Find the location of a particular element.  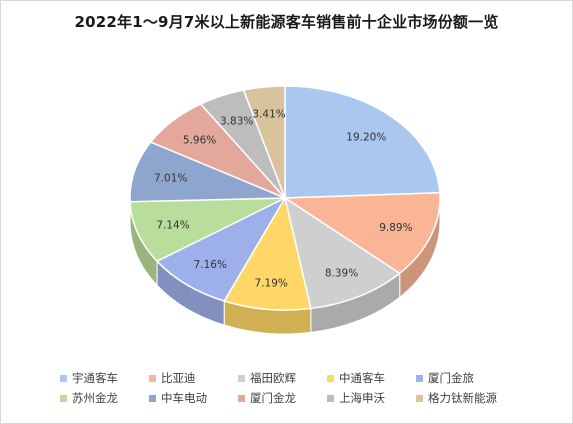

legend-label: 福田欧辉 is located at coordinates (273, 378).